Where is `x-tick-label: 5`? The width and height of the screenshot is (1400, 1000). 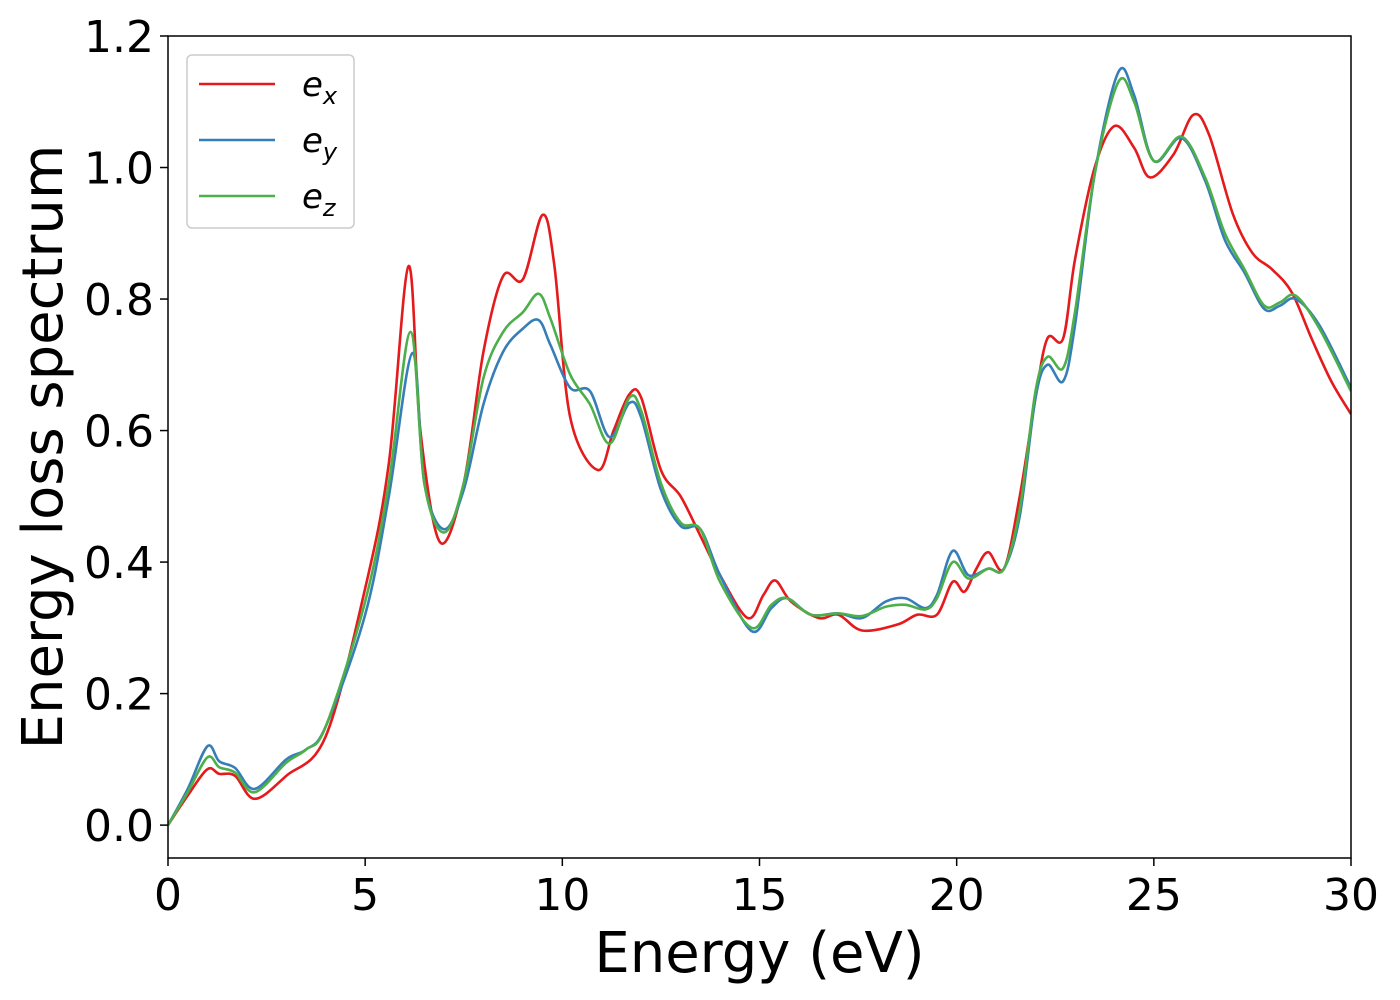
x-tick-label: 5 is located at coordinates (365, 895).